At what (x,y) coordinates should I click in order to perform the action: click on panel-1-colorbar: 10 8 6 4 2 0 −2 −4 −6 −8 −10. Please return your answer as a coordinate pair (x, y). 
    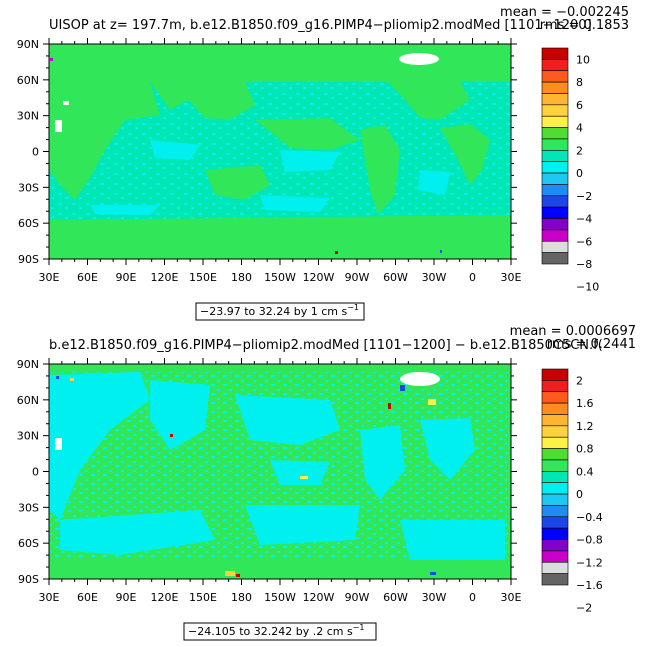
    Looking at the image, I should click on (570, 170).